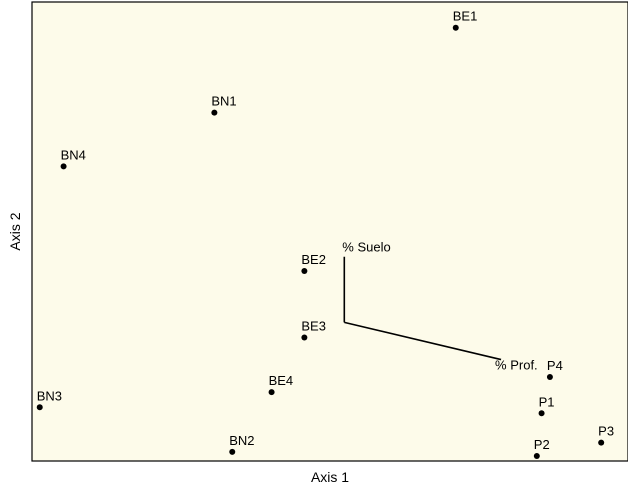 The width and height of the screenshot is (628, 485). What do you see at coordinates (549, 377) in the screenshot?
I see `point-p4` at bounding box center [549, 377].